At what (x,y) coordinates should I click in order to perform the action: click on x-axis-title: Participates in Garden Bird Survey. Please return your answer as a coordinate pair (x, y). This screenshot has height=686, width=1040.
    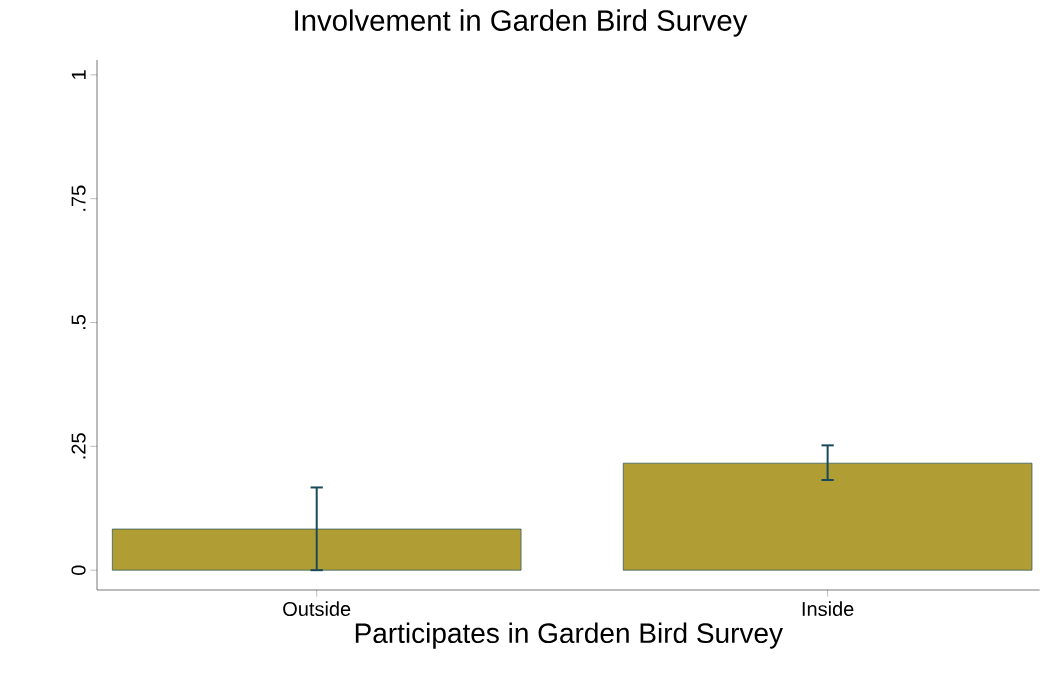
    Looking at the image, I should click on (569, 635).